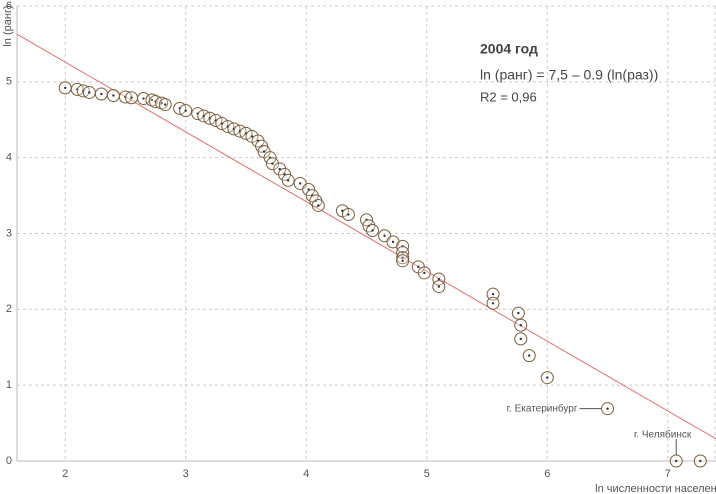 Image resolution: width=716 pixels, height=494 pixels. What do you see at coordinates (8, 25) in the screenshot?
I see `y-axis-label: ln (ранг)` at bounding box center [8, 25].